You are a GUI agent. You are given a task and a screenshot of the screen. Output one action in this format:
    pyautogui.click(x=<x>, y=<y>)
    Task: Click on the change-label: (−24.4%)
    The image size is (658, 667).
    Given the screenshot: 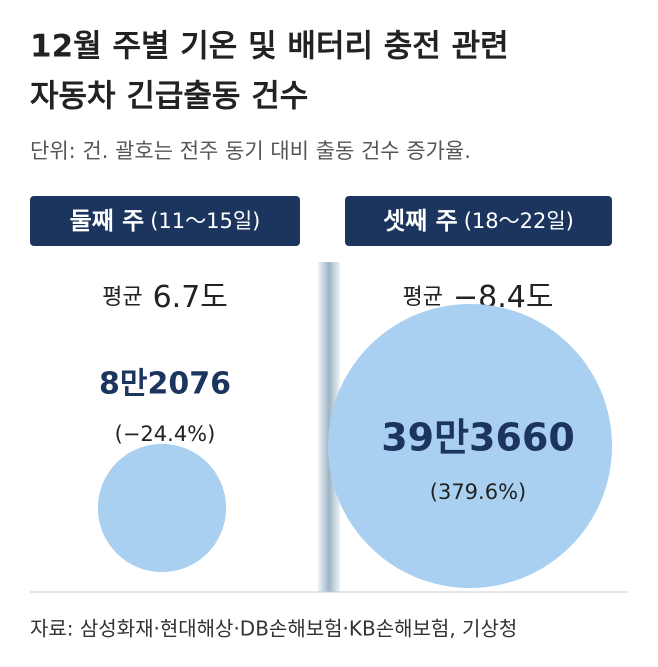 What is the action you would take?
    pyautogui.click(x=165, y=434)
    